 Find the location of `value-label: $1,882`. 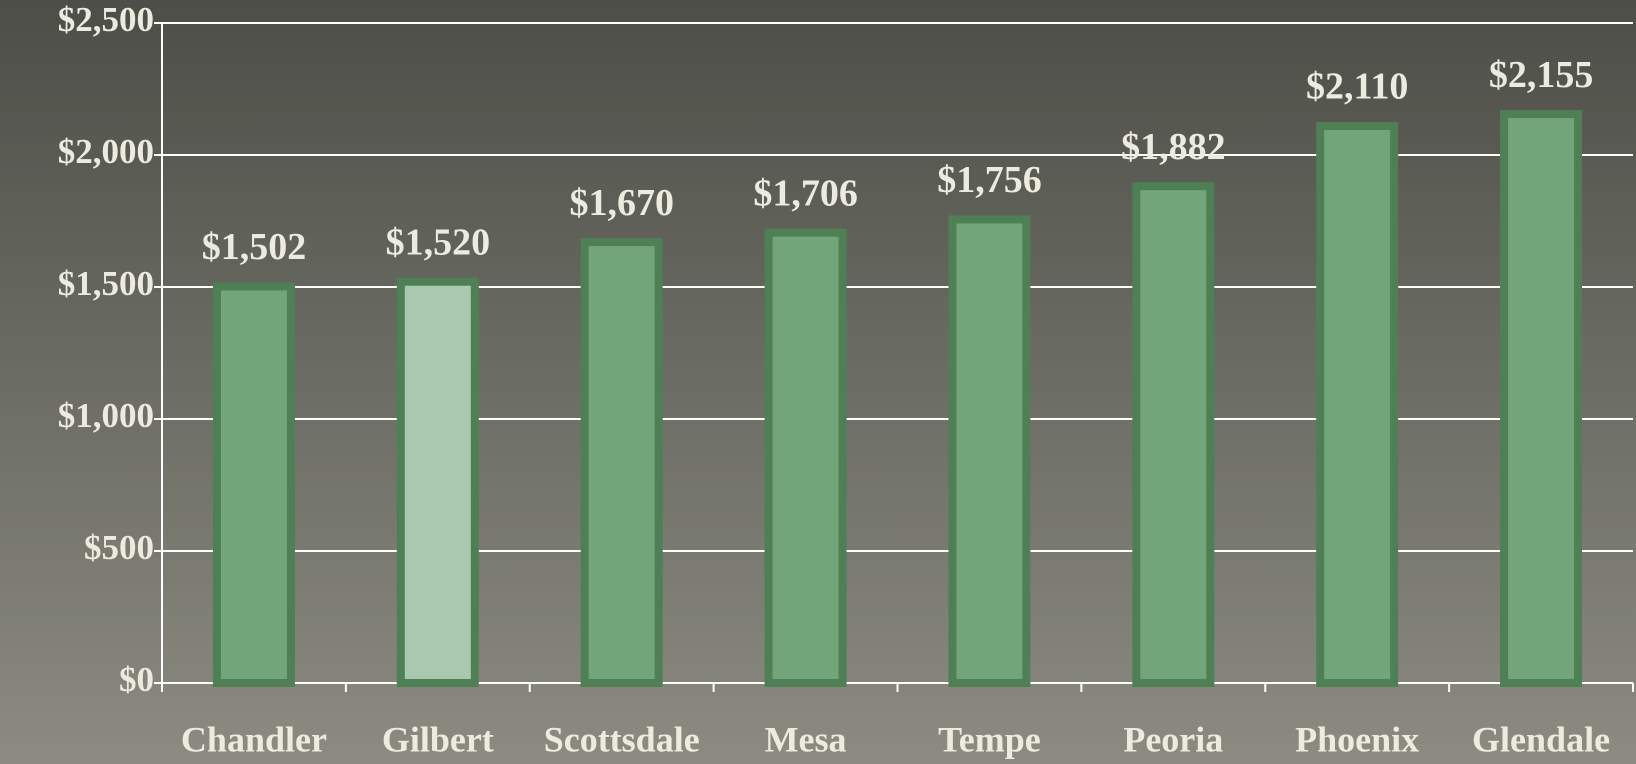

value-label: $1,882 is located at coordinates (1173, 147).